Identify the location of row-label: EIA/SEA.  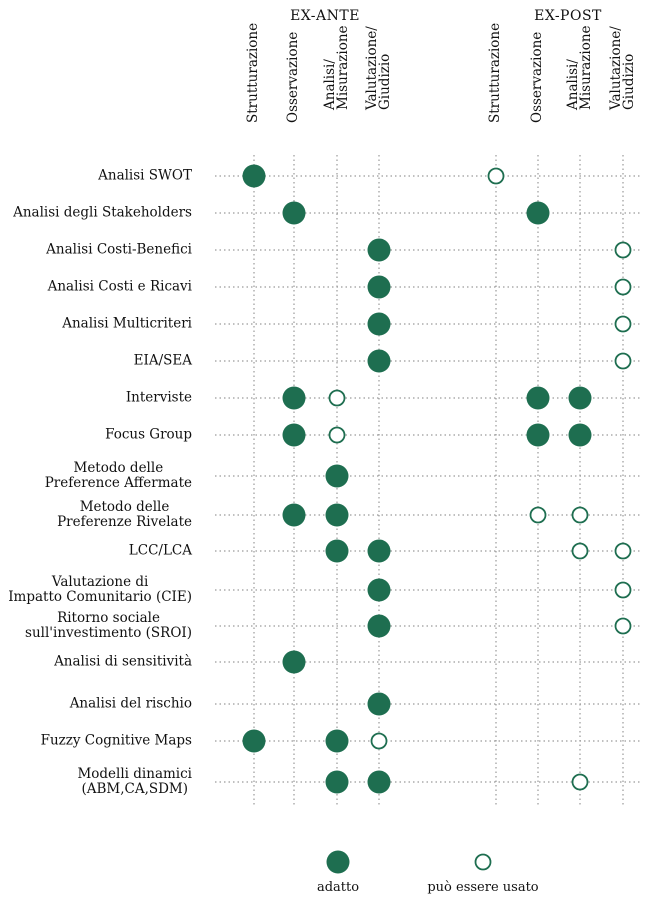
(162, 360).